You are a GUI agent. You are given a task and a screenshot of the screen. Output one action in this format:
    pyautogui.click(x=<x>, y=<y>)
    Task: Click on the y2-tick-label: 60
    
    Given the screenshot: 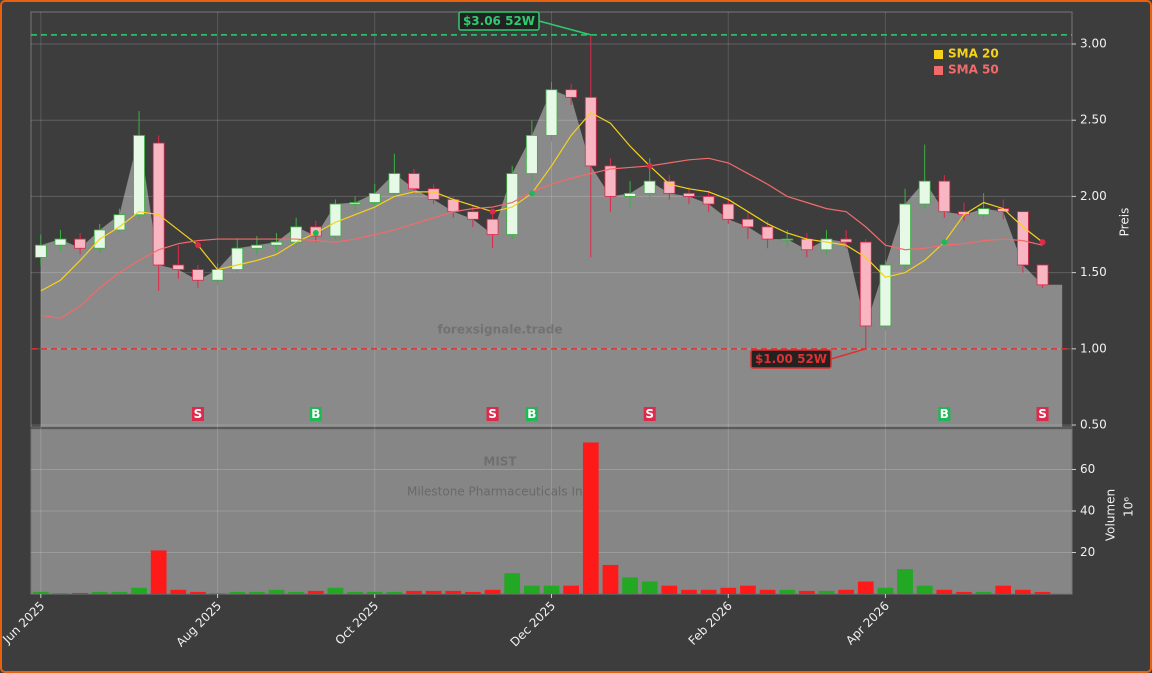 What is the action you would take?
    pyautogui.click(x=1087, y=469)
    